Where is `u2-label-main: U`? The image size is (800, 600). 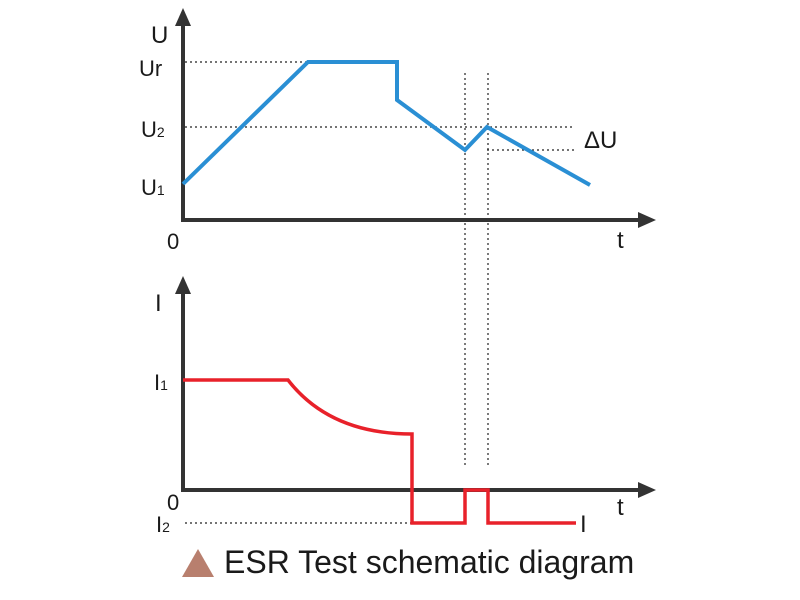
u2-label-main: U is located at coordinates (149, 129).